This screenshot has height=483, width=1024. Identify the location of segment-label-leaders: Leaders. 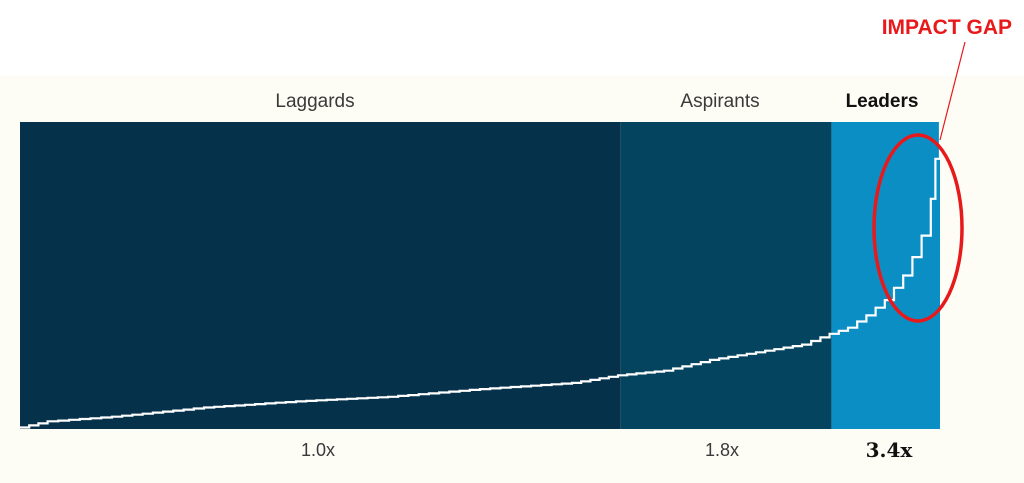
(882, 101).